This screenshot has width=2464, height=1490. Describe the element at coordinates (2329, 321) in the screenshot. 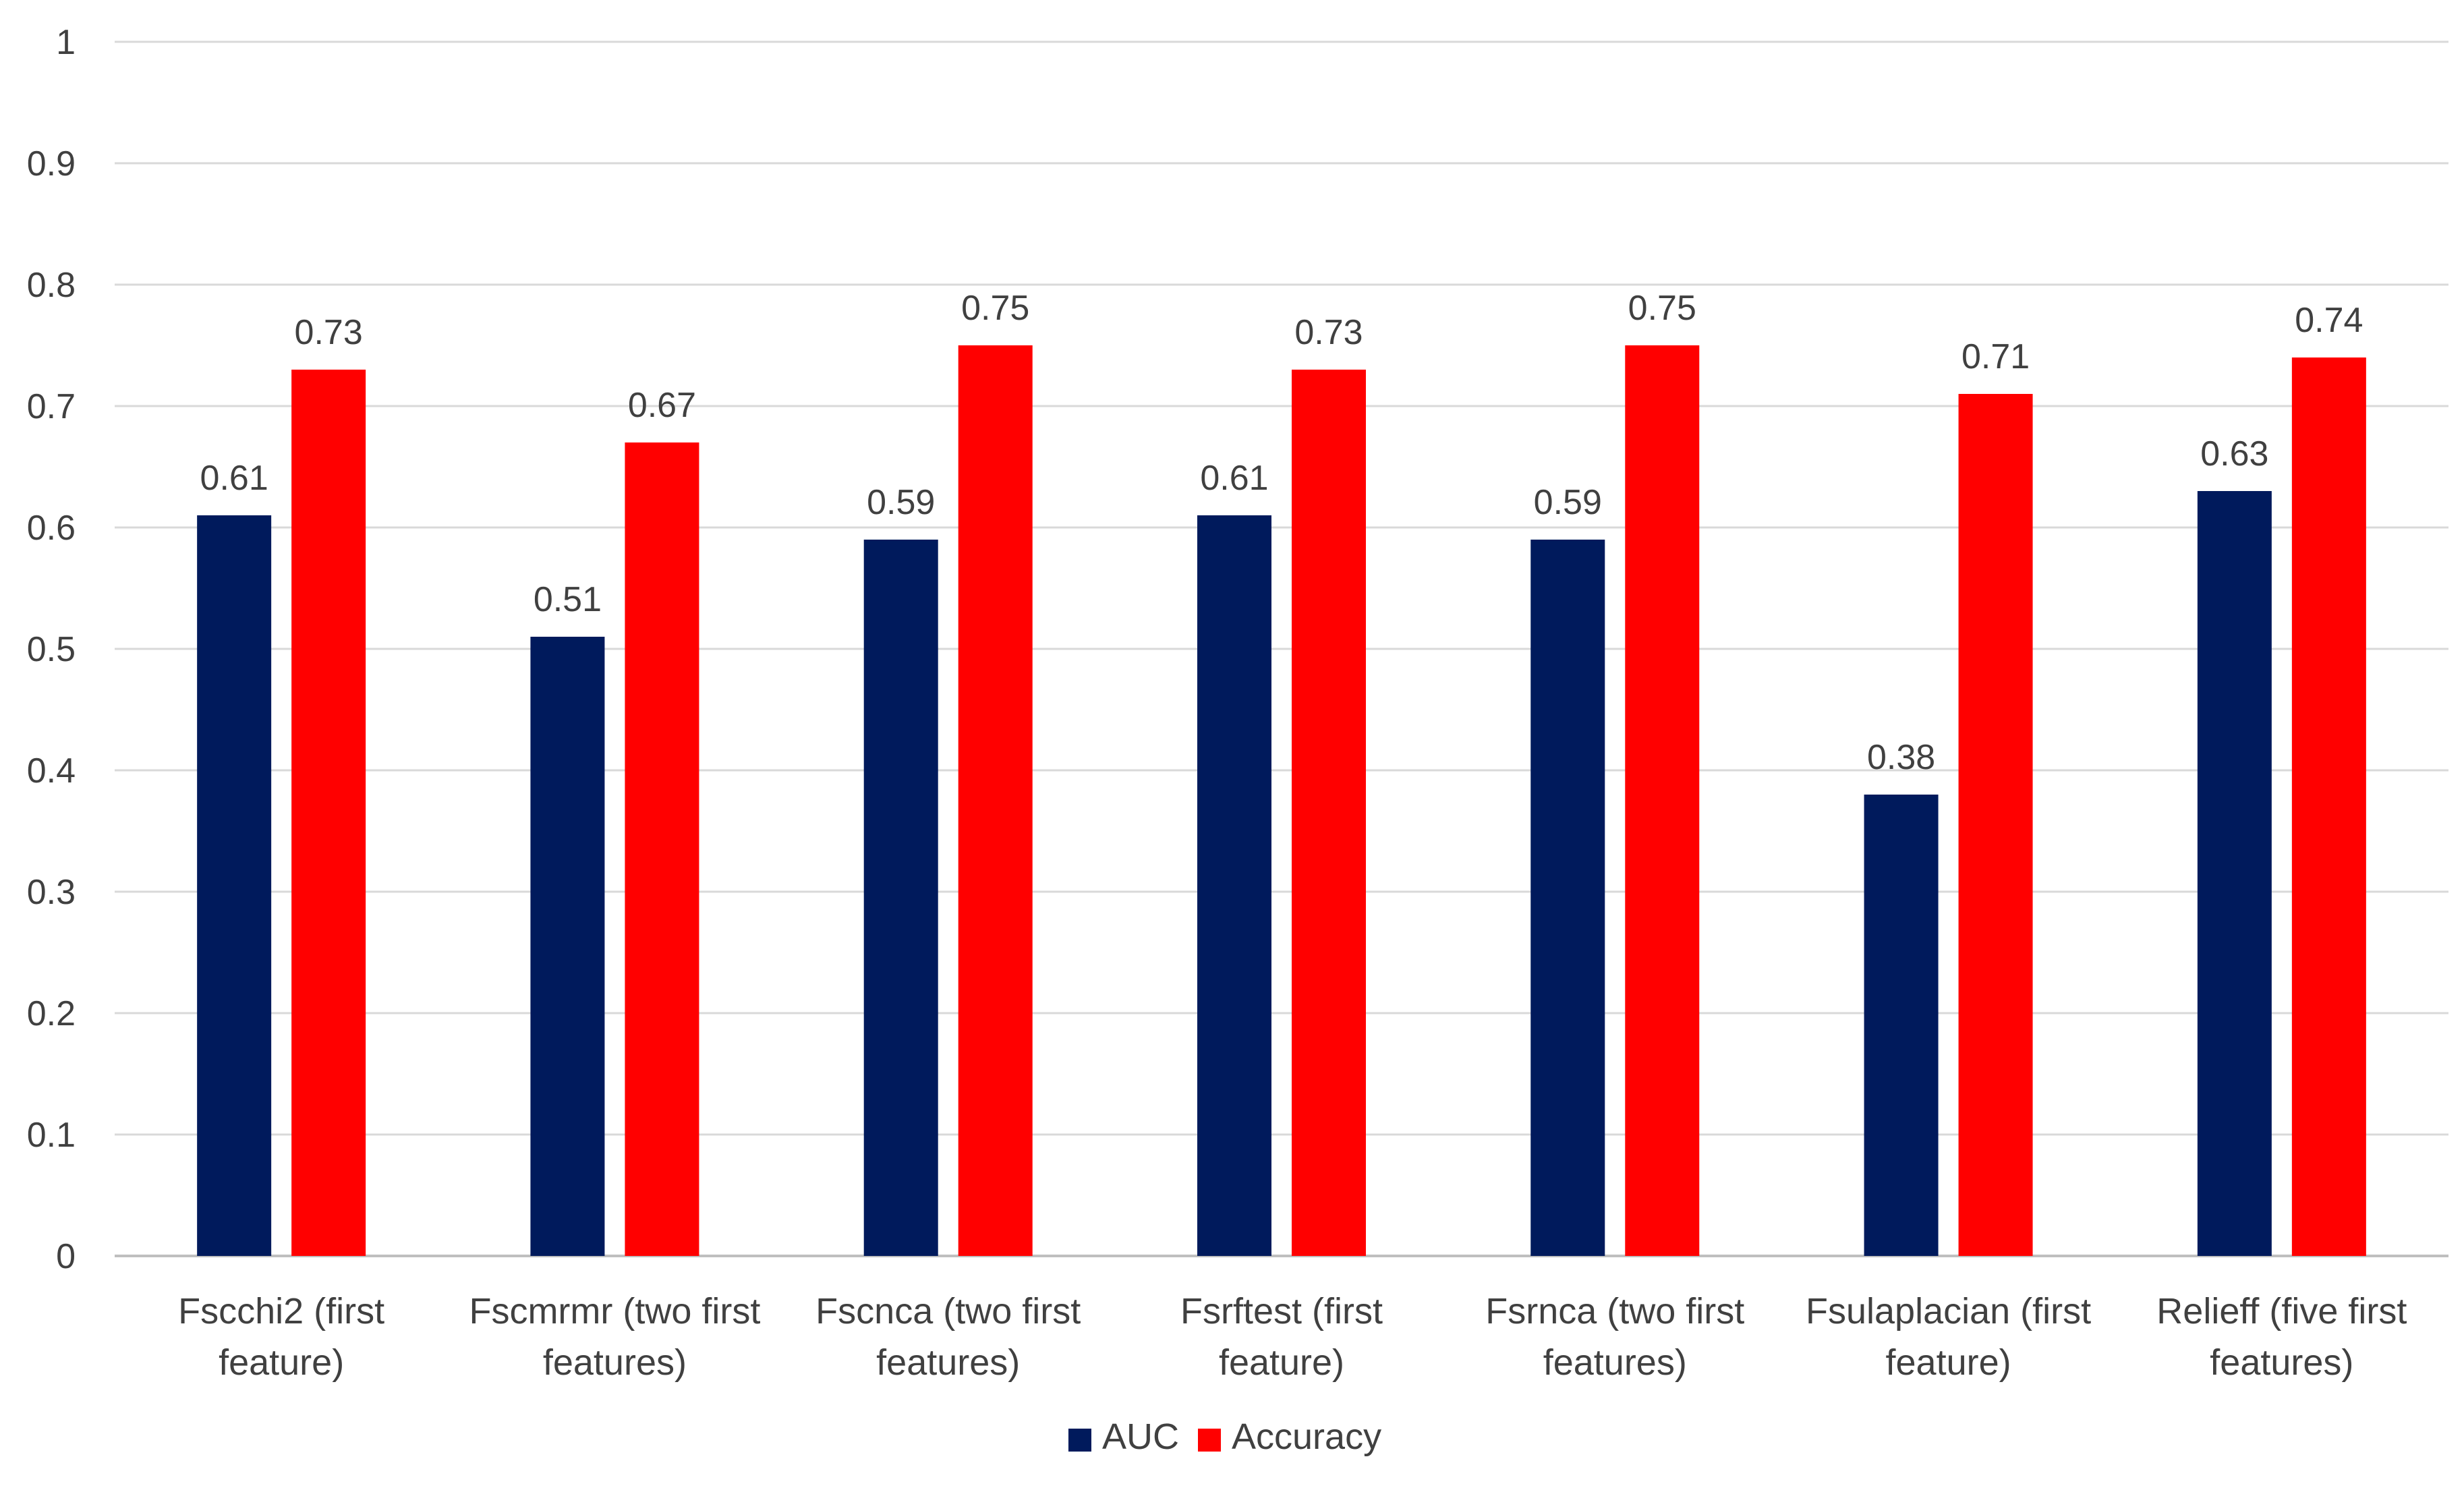

I see `data-label-accuracy: 0.74` at that location.